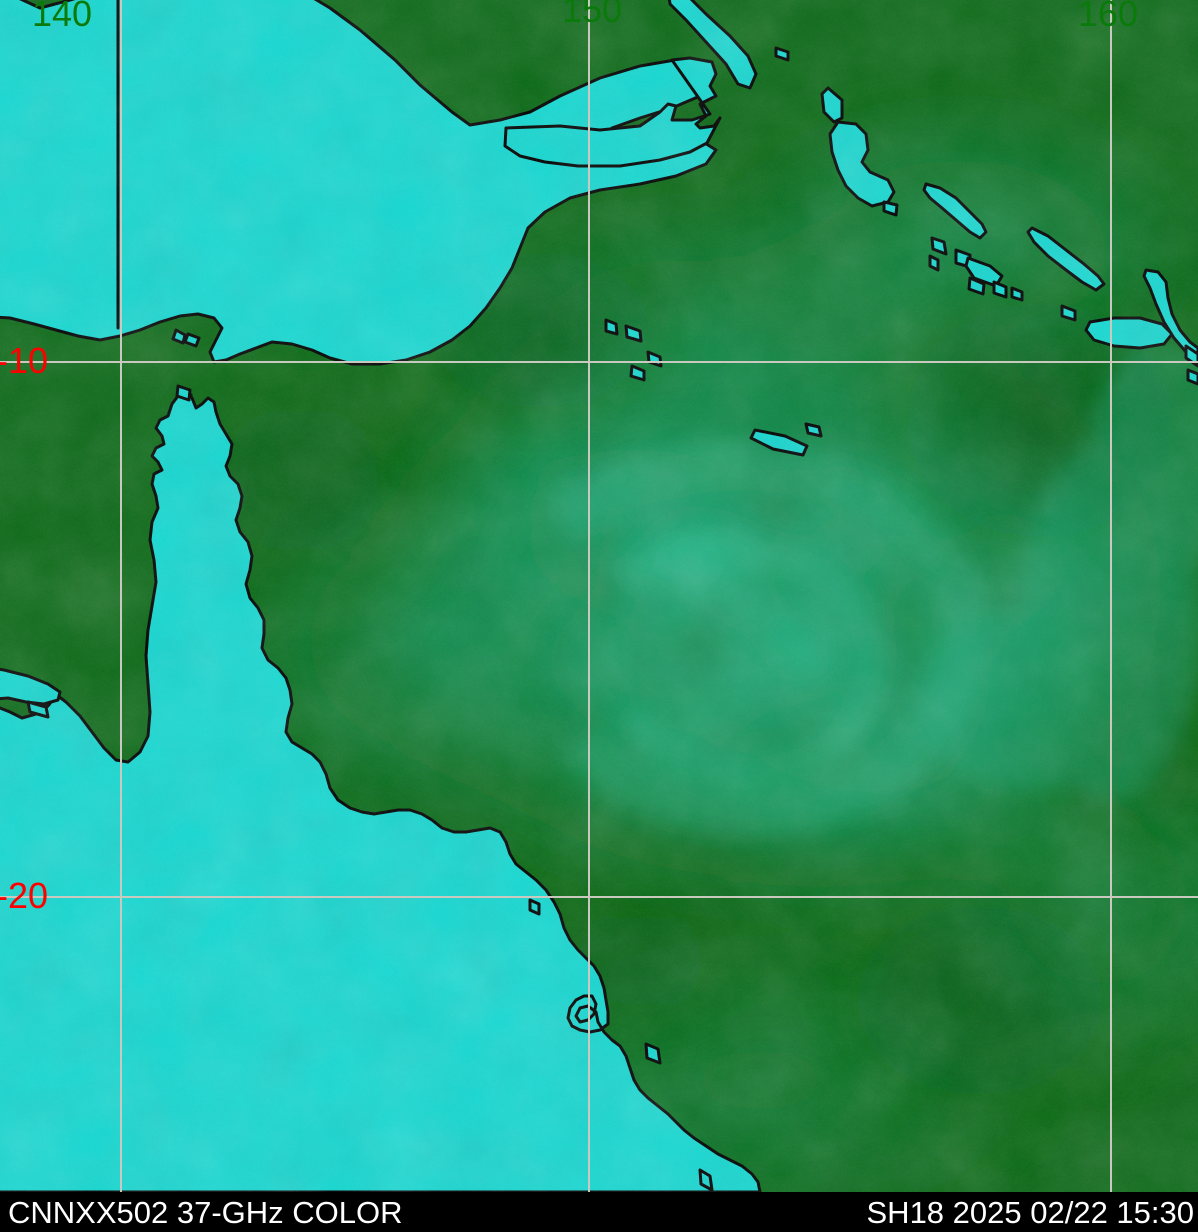  What do you see at coordinates (205, 1212) in the screenshot?
I see `footer-product-label: CNNXX502 37-GHz COLOR` at bounding box center [205, 1212].